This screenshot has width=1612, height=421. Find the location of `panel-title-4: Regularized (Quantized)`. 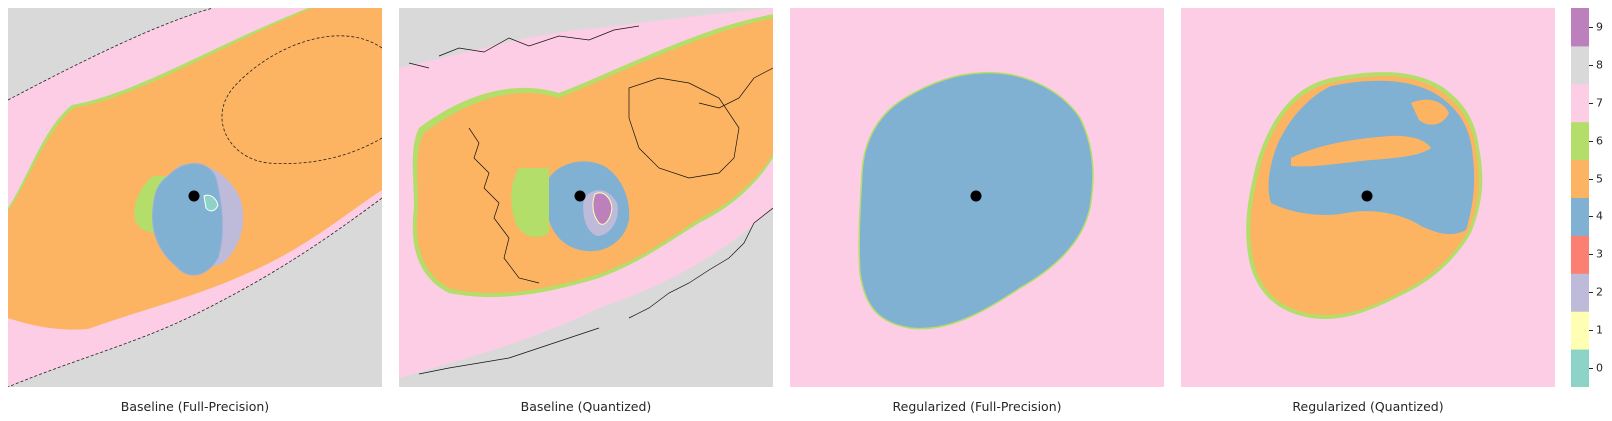

panel-title-4: Regularized (Quantized) is located at coordinates (1368, 406).